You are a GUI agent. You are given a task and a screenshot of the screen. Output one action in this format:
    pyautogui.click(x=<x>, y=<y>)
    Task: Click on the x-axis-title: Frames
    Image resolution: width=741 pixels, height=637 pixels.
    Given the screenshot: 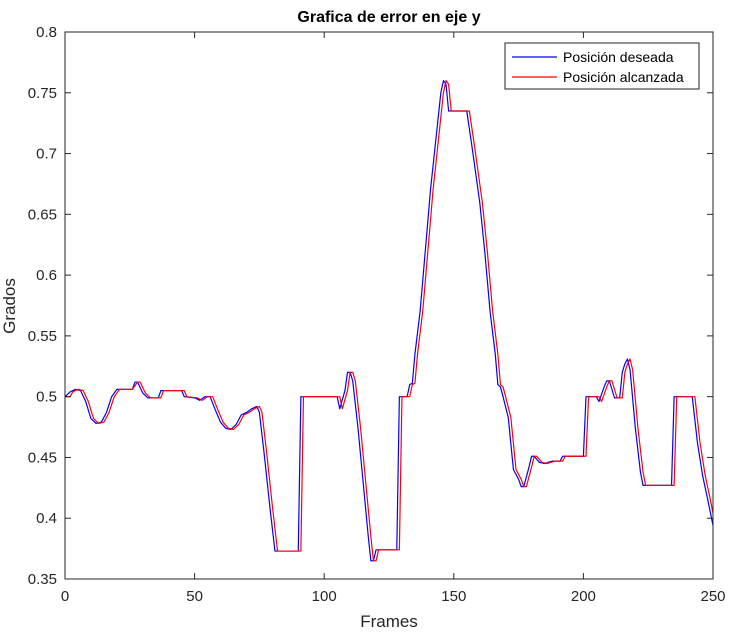 What is the action you would take?
    pyautogui.click(x=389, y=621)
    